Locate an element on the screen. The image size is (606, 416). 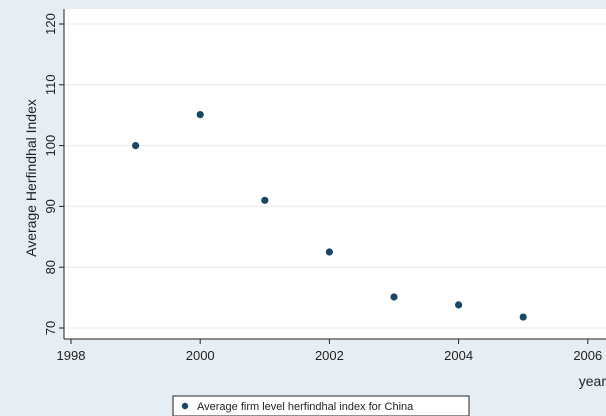
x-tick-label: 1998 is located at coordinates (71, 355).